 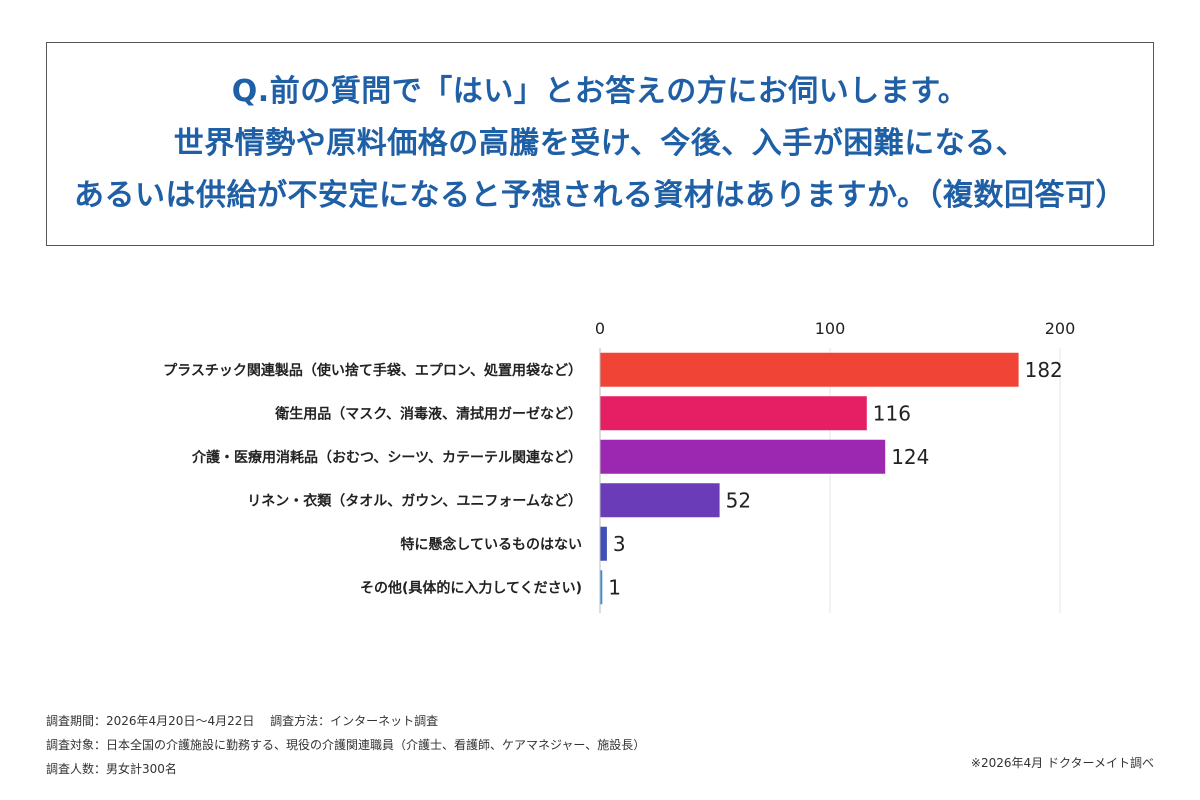 I want to click on category-label-0: プラスチック関連製品（使い捨て手袋、エプロン、処置用袋など）, so click(x=372, y=370).